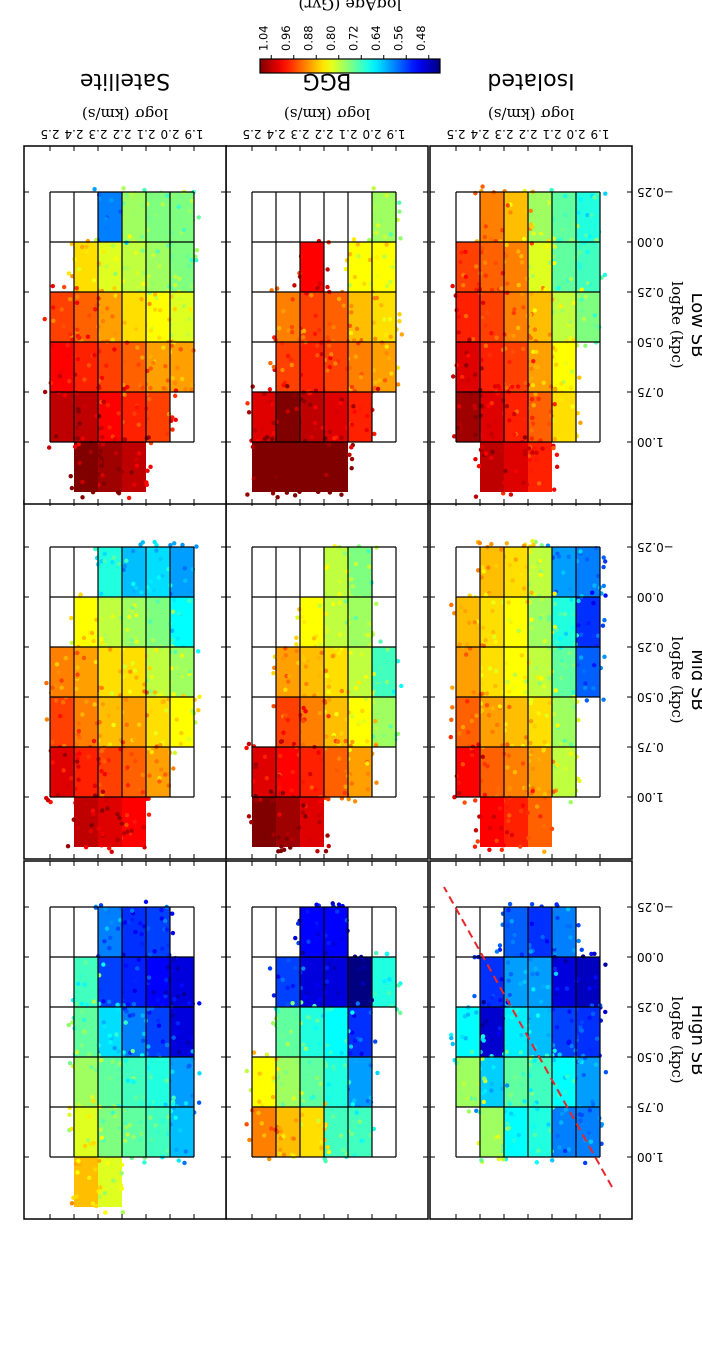 The image size is (702, 1349). I want to click on panel-content, so click(323, 1032).